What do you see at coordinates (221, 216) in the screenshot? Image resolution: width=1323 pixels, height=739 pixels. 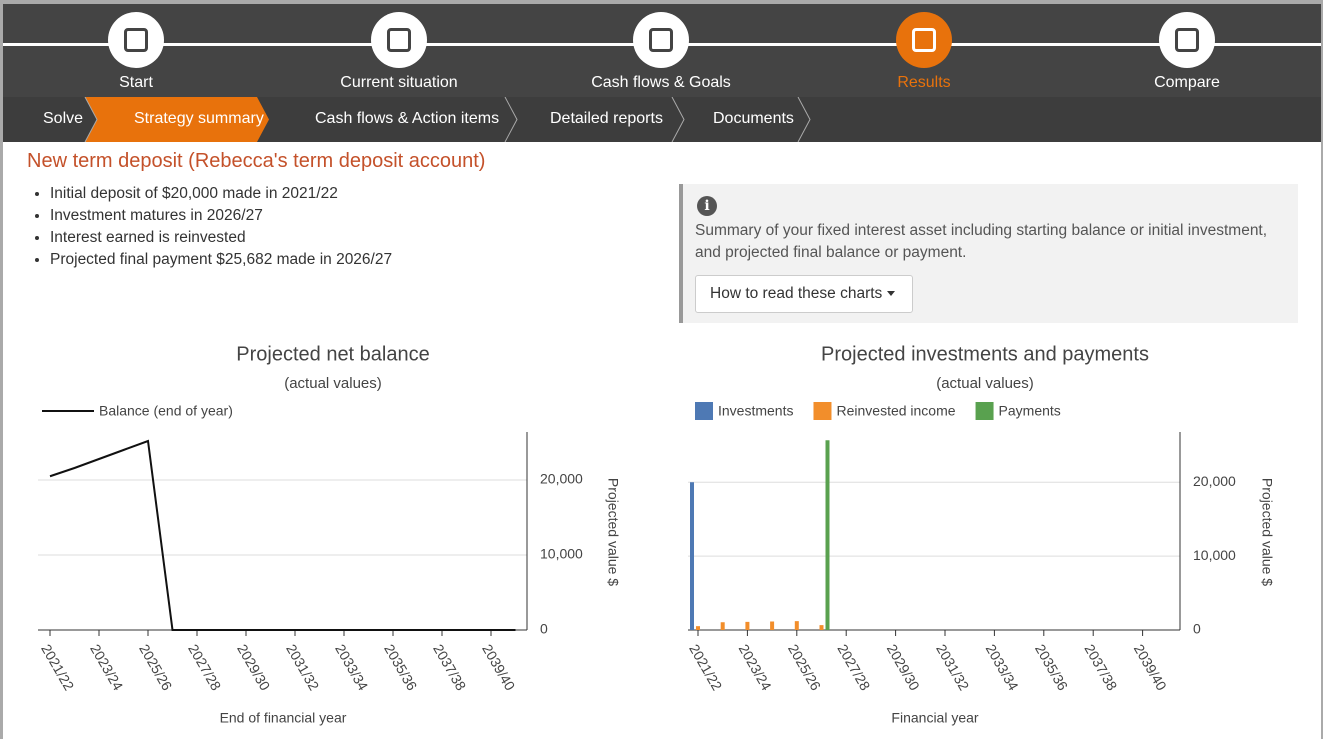 I see `summary-item: Investment matures in 2026/27` at bounding box center [221, 216].